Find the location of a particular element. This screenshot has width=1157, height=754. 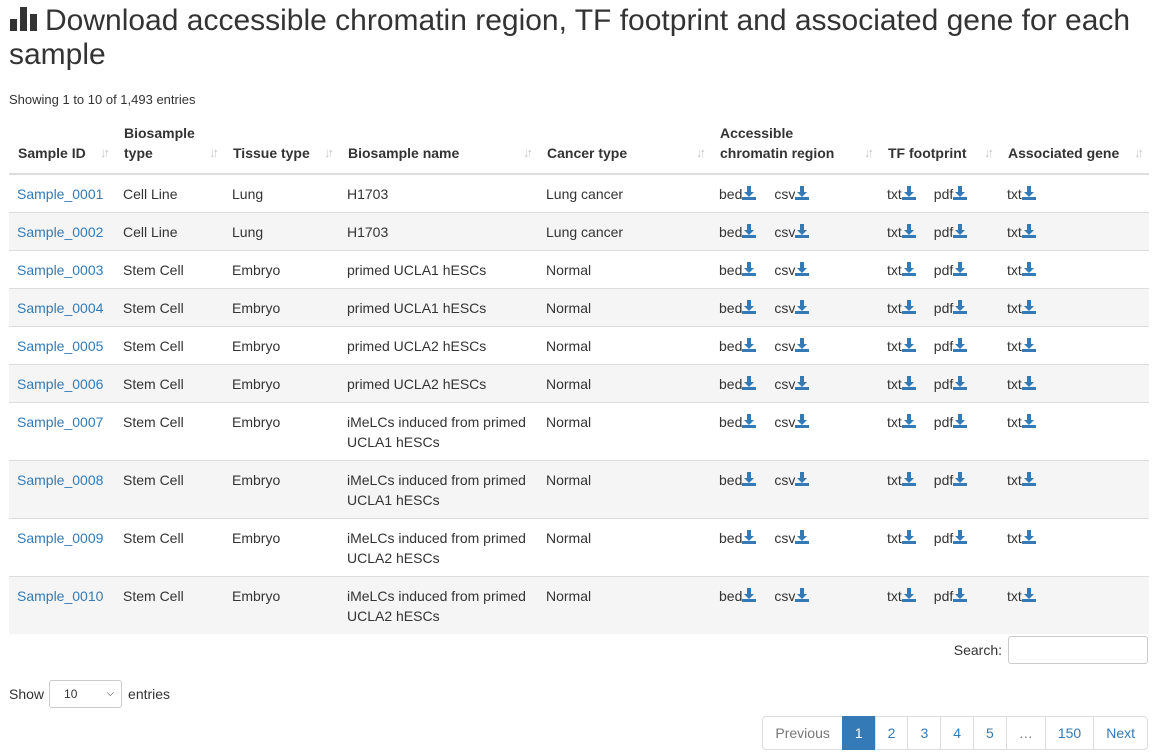

cell-accessible-region: bed csv is located at coordinates (795, 383).